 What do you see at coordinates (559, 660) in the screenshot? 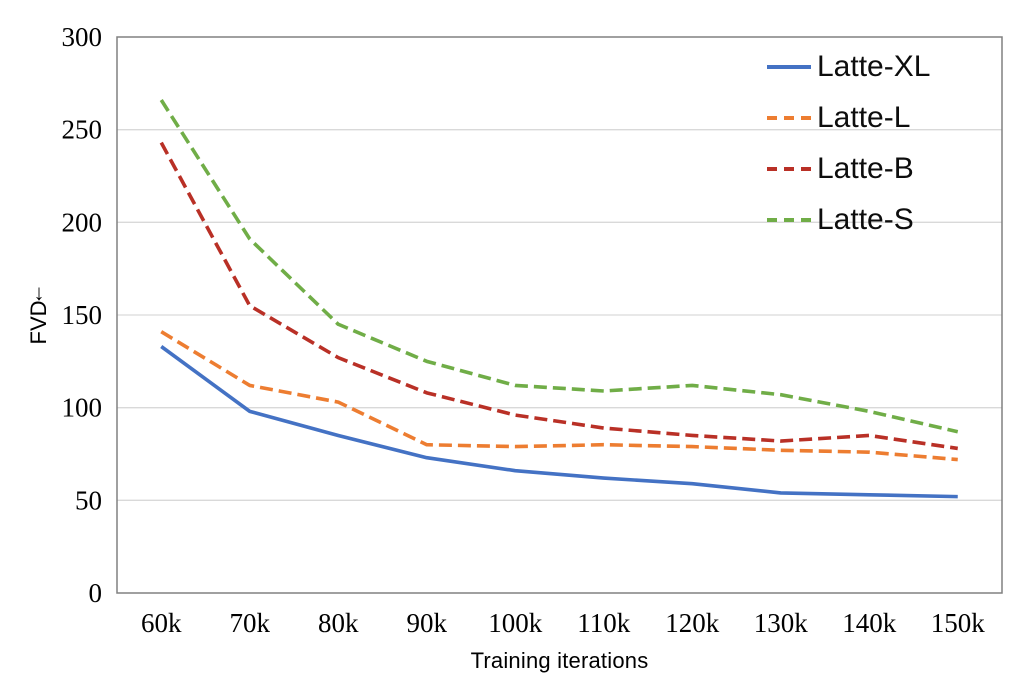
I see `x-axis-title: Training iterations` at bounding box center [559, 660].